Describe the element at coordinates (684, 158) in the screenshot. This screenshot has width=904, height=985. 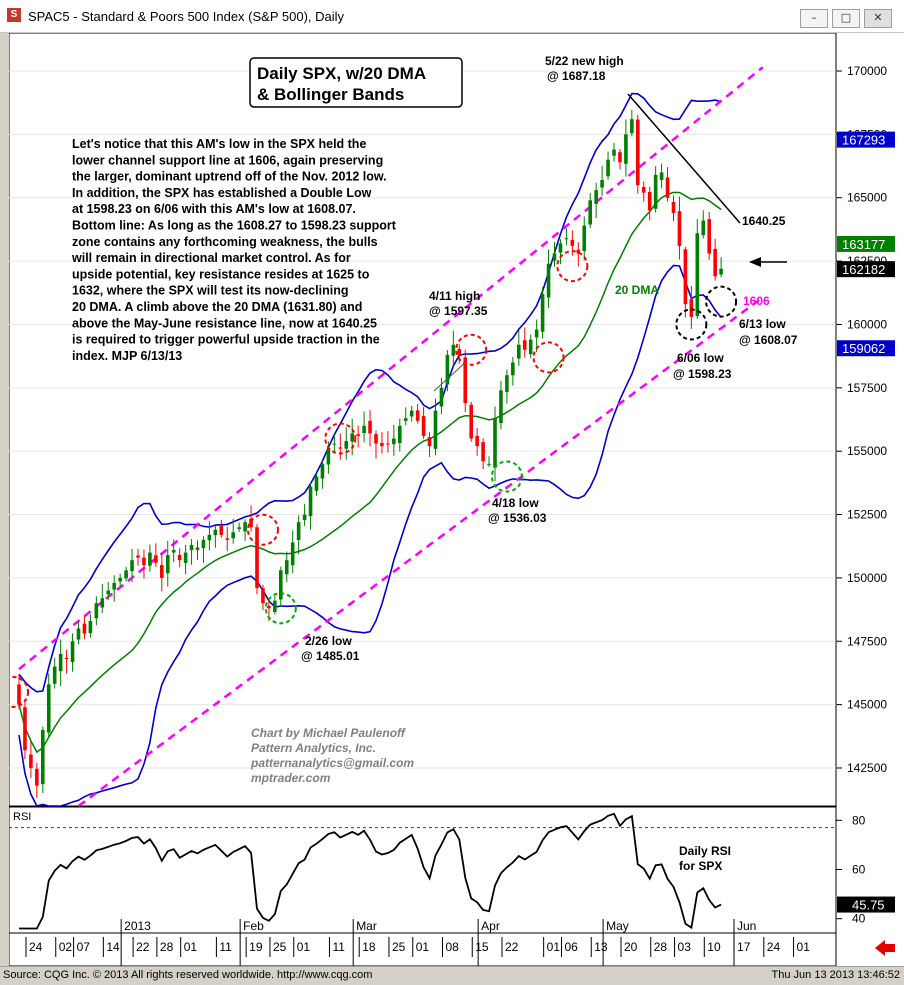
I see `resistance-line` at that location.